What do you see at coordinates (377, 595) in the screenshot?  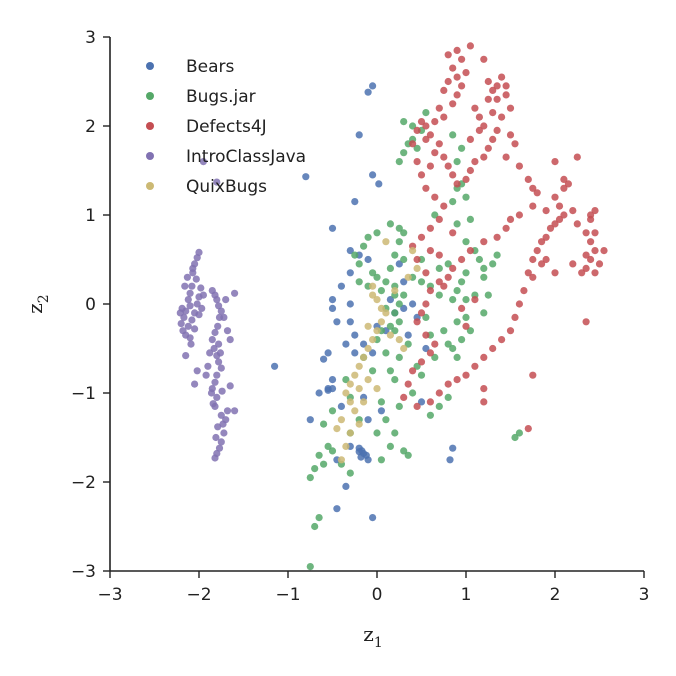 I see `x-tick-label: 0` at bounding box center [377, 595].